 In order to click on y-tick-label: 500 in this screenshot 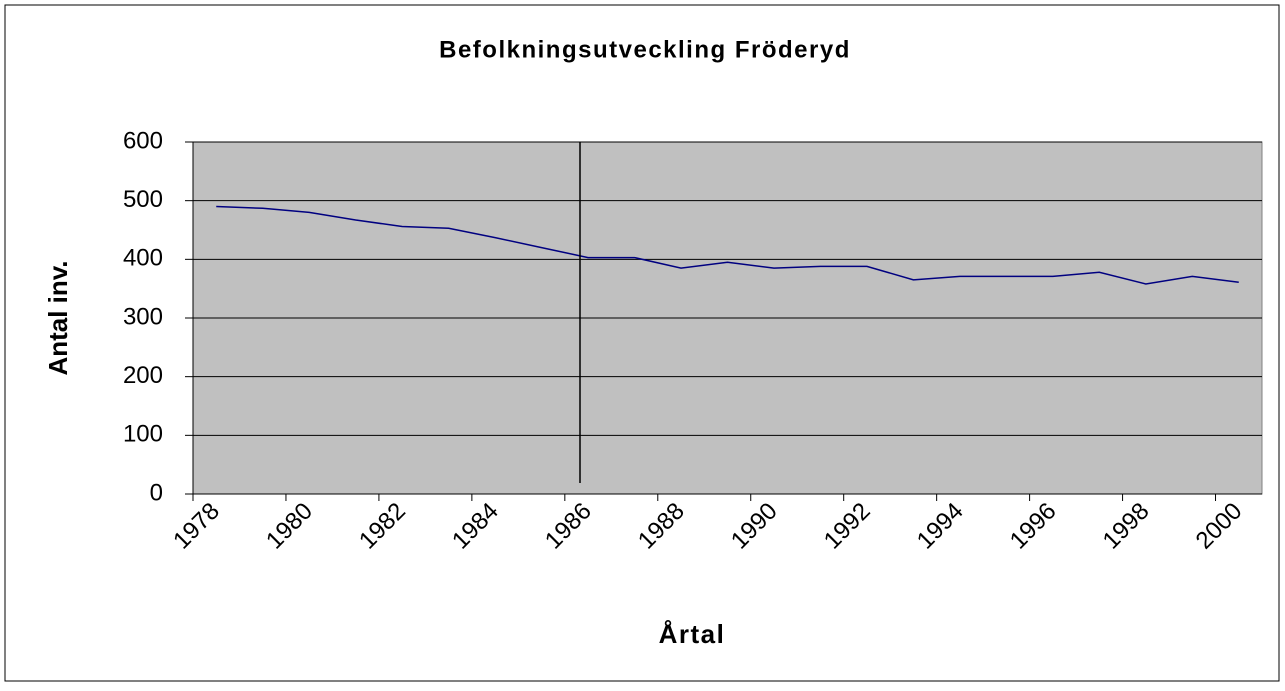, I will do `click(143, 199)`.